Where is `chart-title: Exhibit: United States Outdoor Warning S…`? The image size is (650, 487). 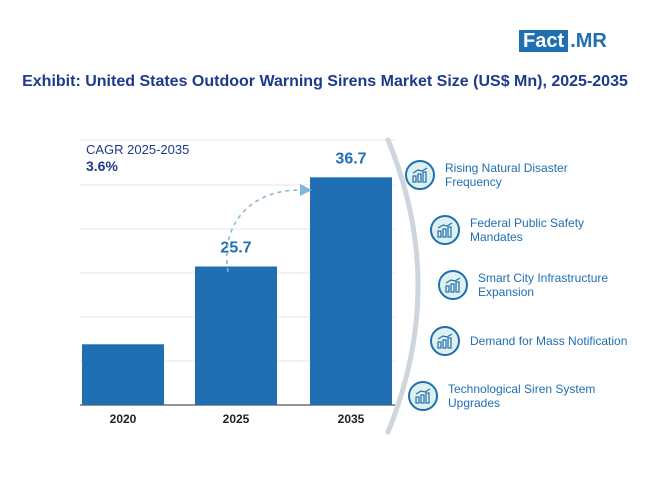
chart-title: Exhibit: United States Outdoor Warning S… is located at coordinates (325, 81).